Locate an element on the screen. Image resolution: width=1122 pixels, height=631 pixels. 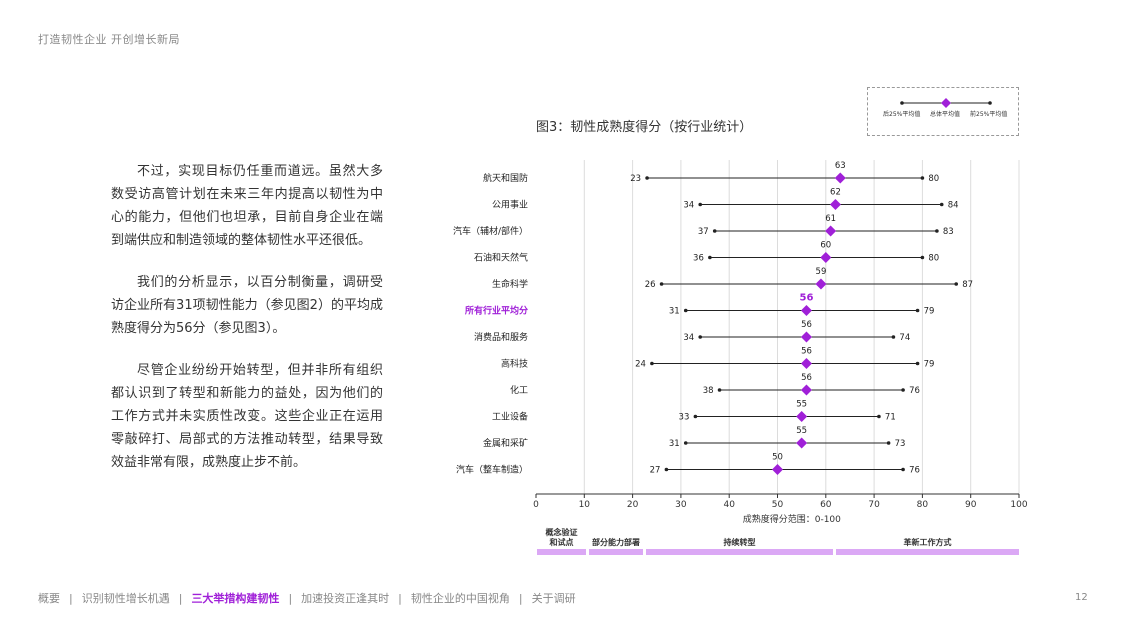
footer-nav-item-3: 加速投资正逢其时 is located at coordinates (345, 598).